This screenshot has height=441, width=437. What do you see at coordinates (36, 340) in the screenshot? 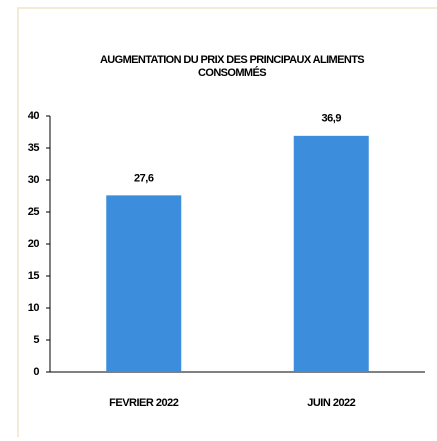
I see `y-tick-label: 5` at bounding box center [36, 340].